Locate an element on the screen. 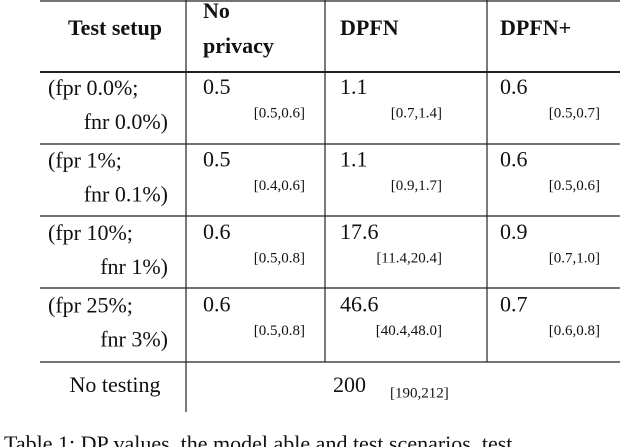 This screenshot has height=447, width=640. interval: [0.7,1.4] is located at coordinates (416, 113).